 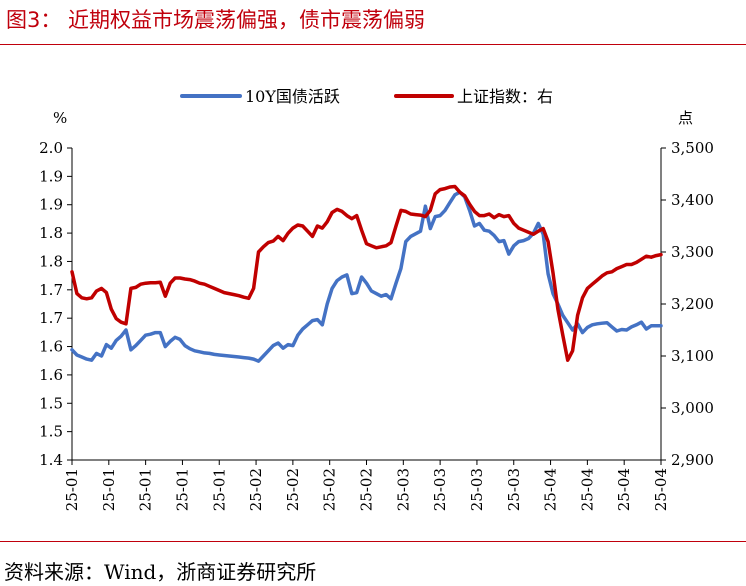 I want to click on legend-label-sh: 上证指数：右, so click(x=505, y=96).